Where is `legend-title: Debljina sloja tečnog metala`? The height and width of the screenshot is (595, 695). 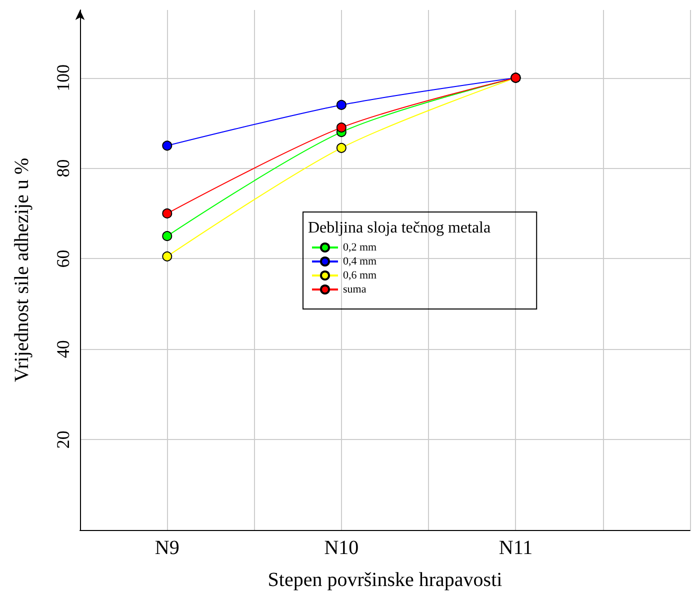 legend-title: Debljina sloja tečnog metala is located at coordinates (399, 228).